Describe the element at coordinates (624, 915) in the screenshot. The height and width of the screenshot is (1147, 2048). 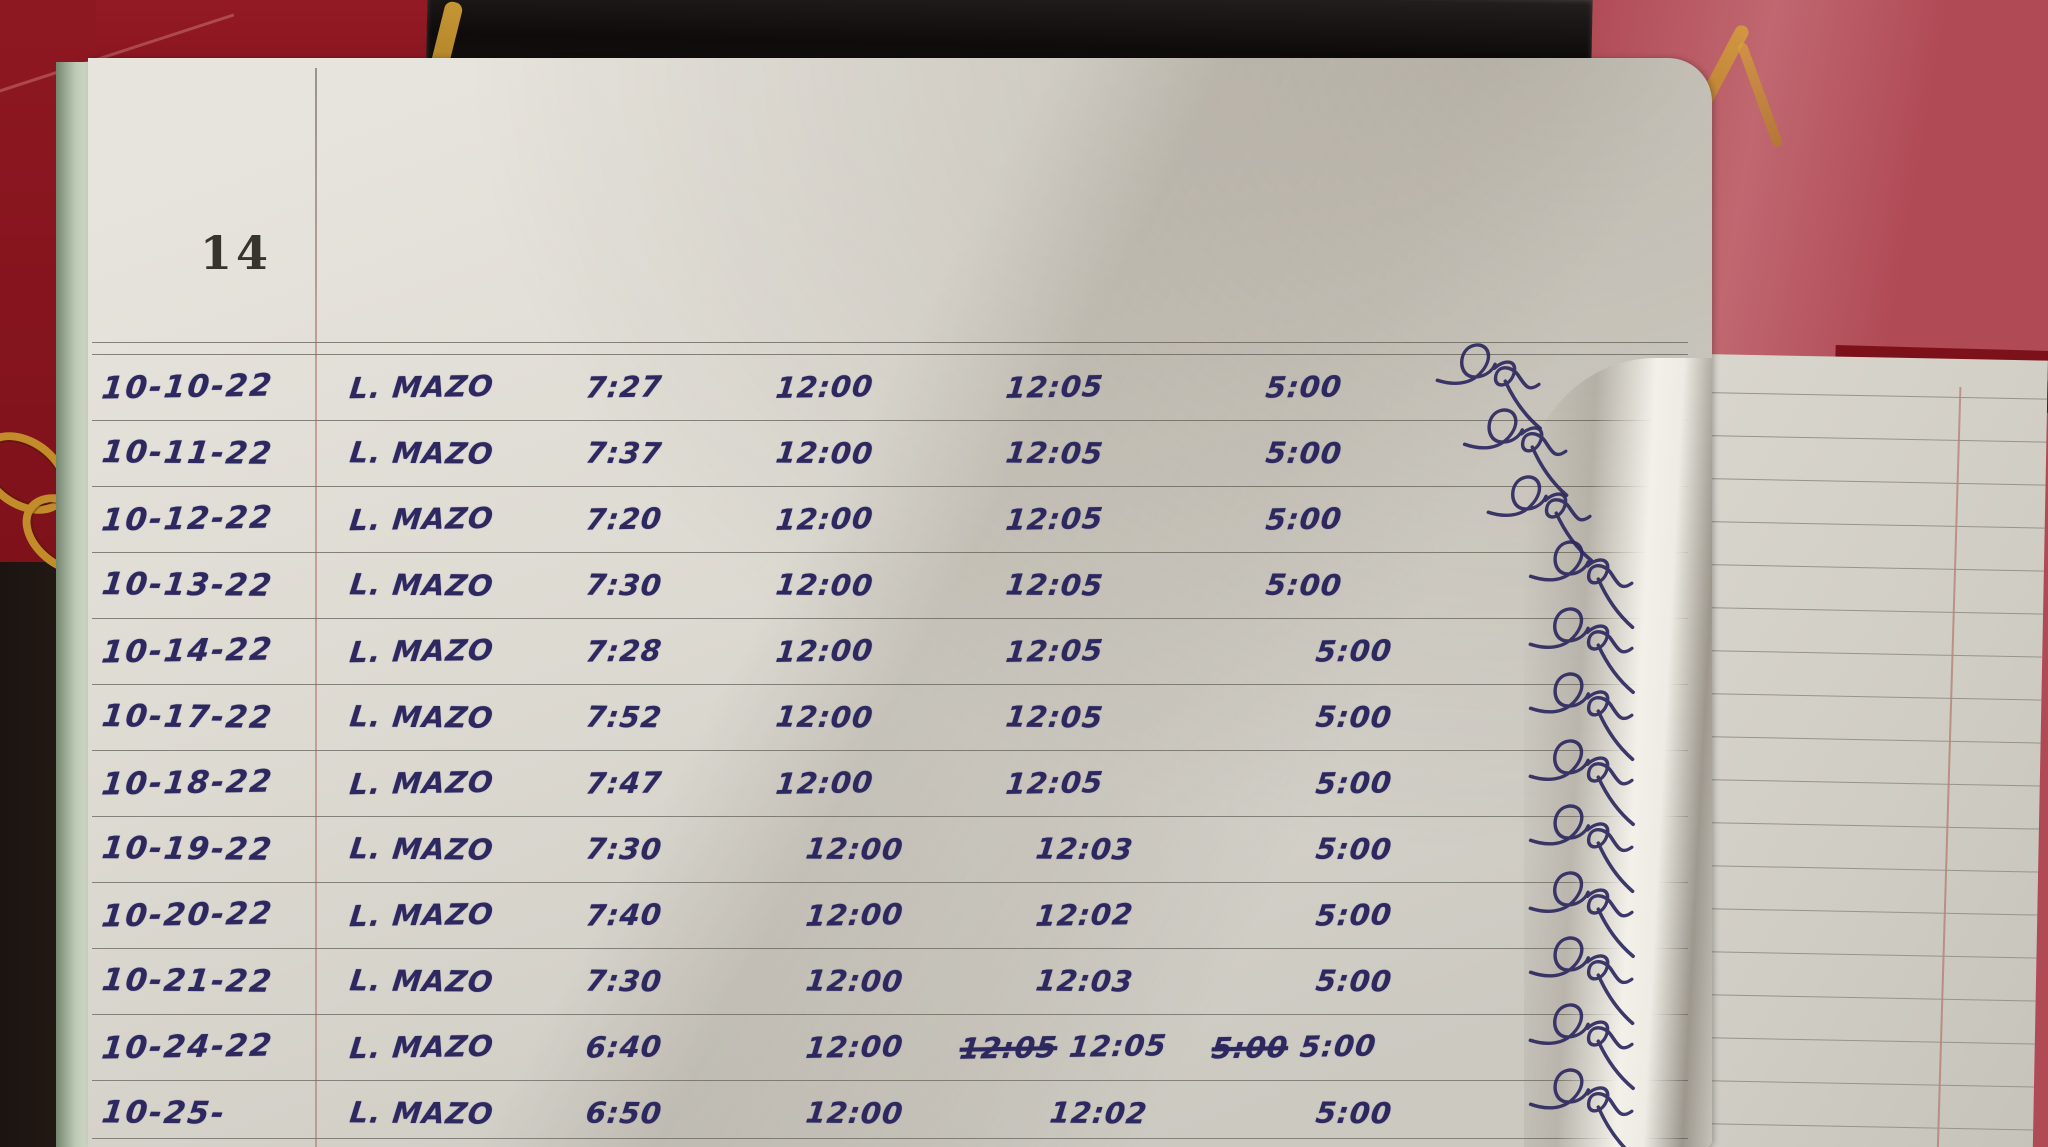
I see `time-in-cell: 7:40` at that location.